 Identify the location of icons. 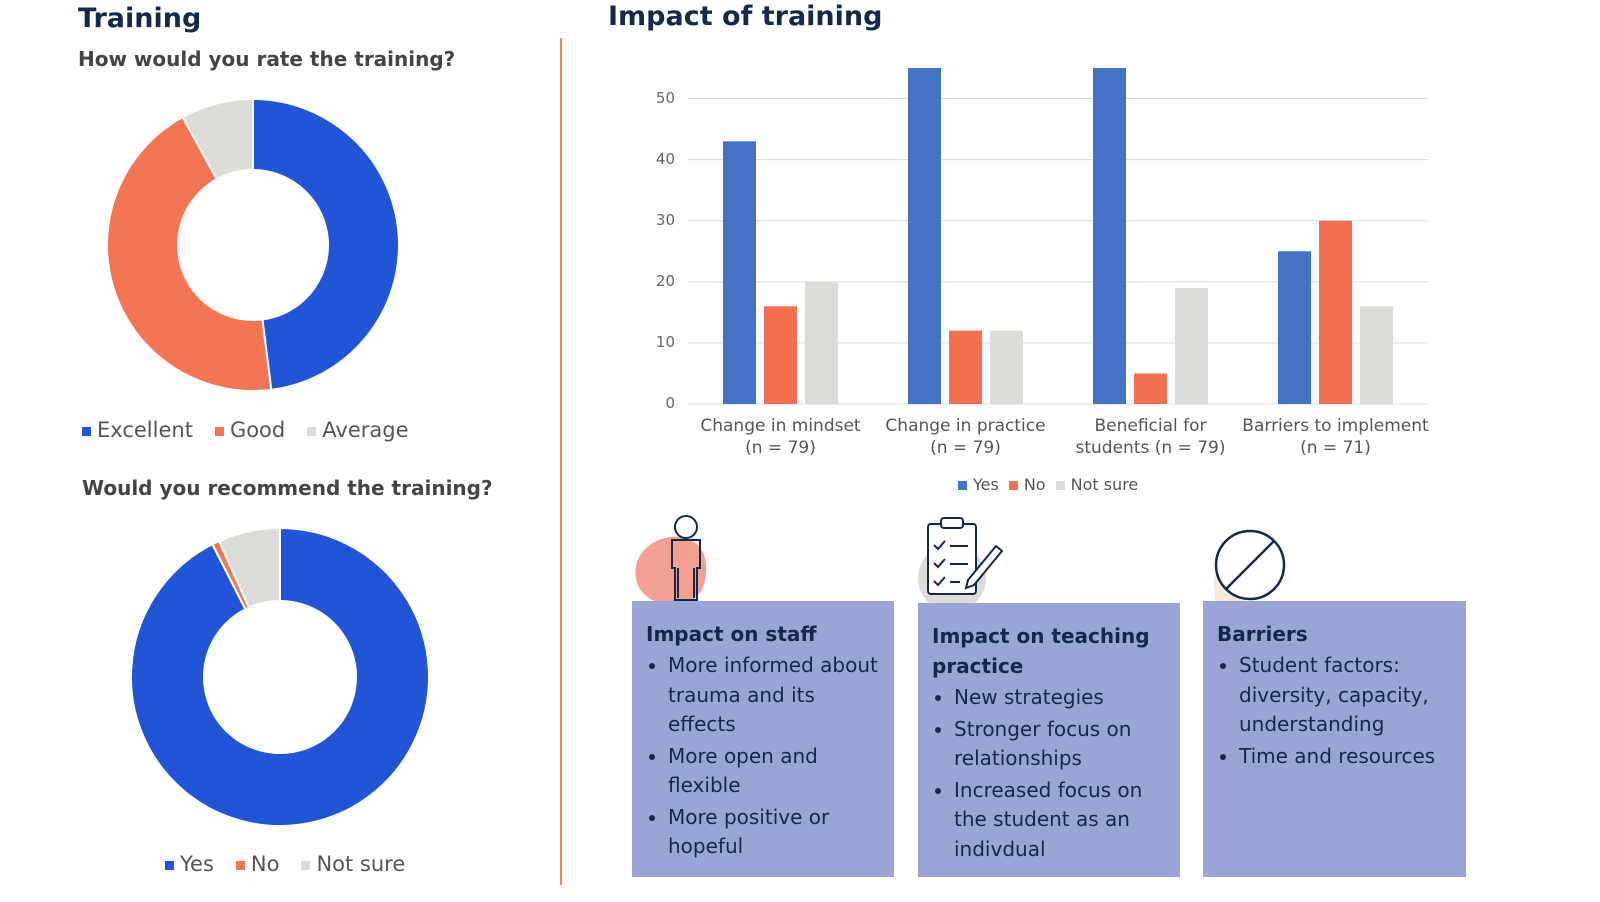
(960, 563).